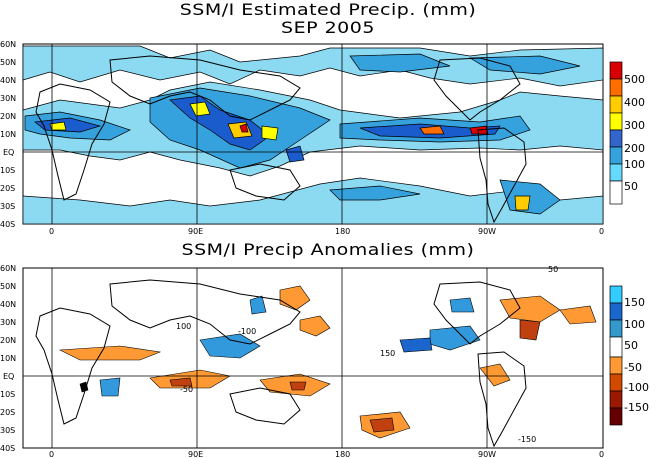  I want to click on contour-label: -100, so click(247, 331).